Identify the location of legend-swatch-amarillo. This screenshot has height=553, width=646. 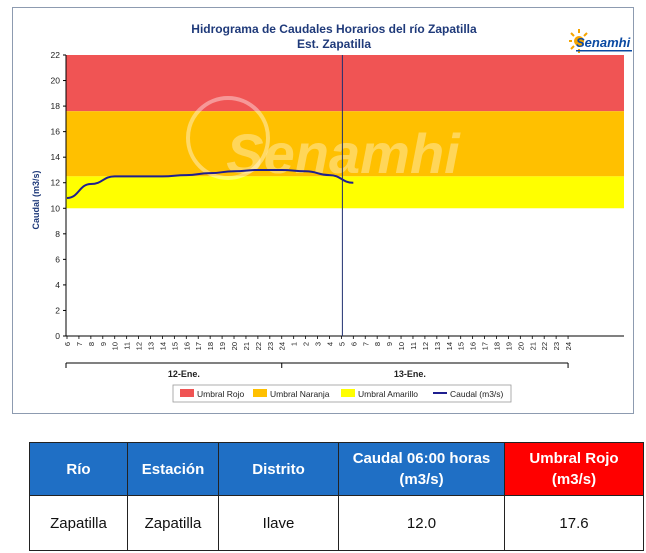
(348, 393).